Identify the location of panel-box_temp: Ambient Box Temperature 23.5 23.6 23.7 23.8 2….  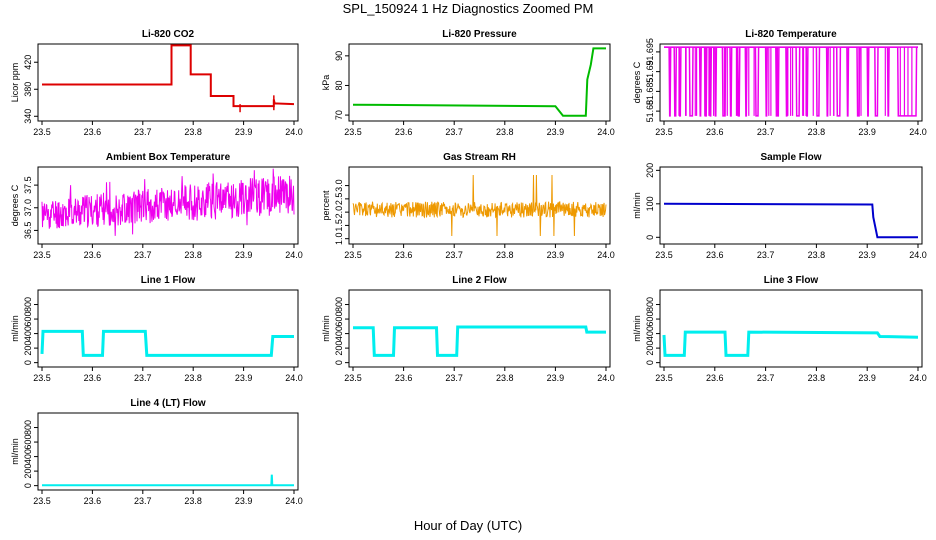
(156, 206).